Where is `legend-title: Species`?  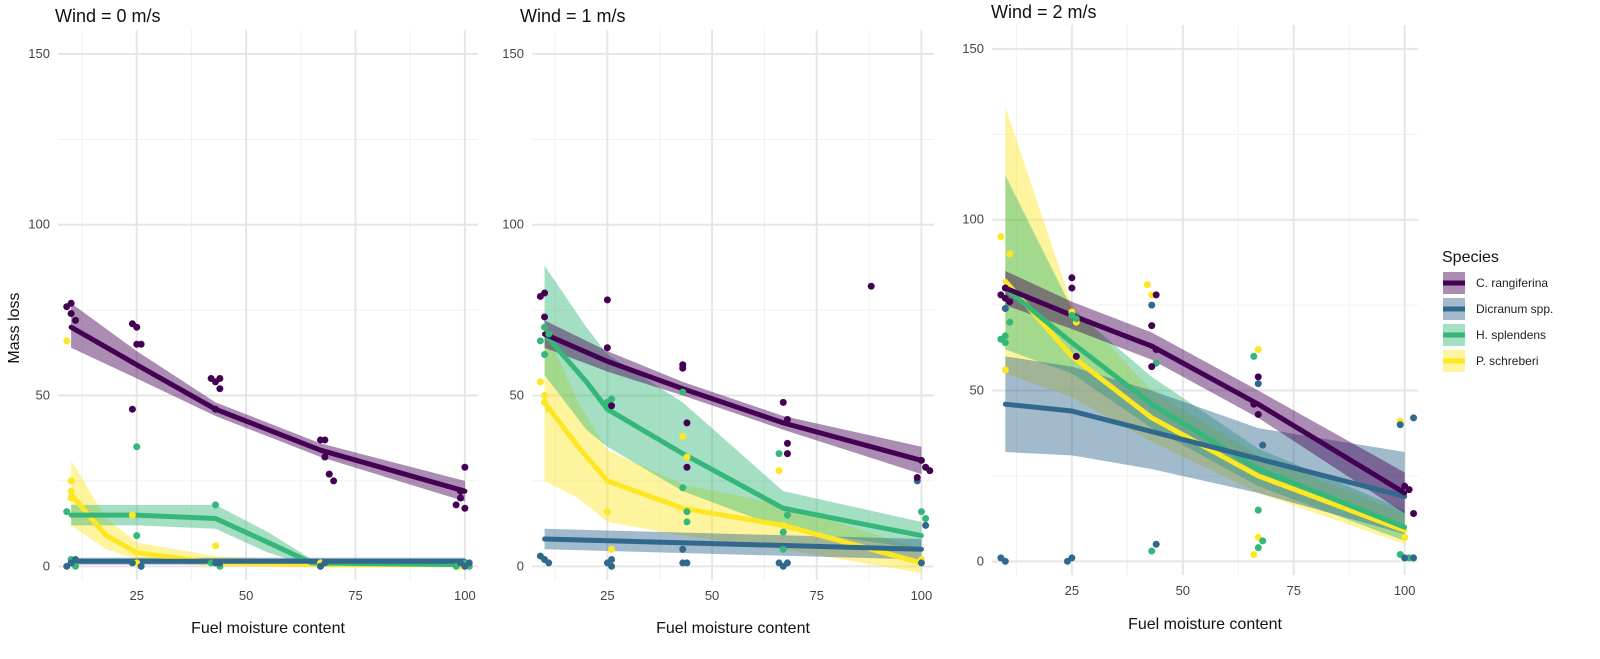 legend-title: Species is located at coordinates (1470, 257).